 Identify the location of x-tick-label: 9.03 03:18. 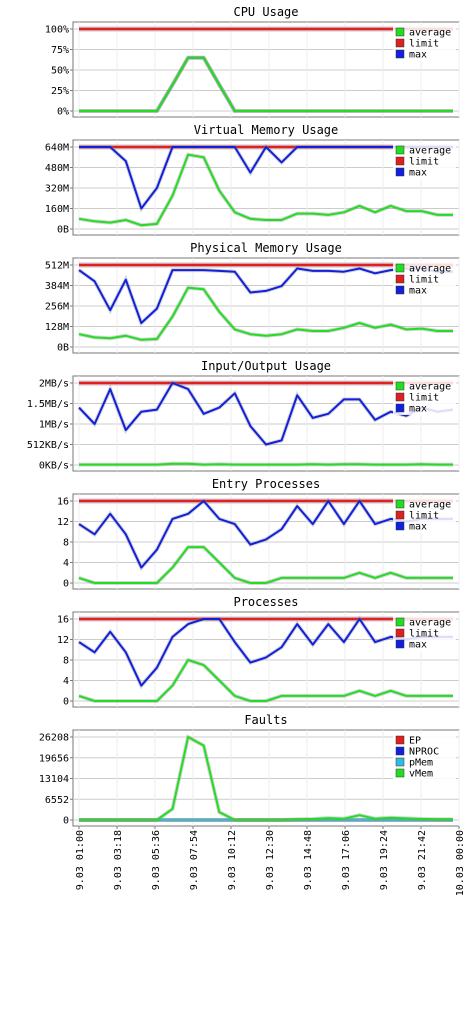
(118, 860).